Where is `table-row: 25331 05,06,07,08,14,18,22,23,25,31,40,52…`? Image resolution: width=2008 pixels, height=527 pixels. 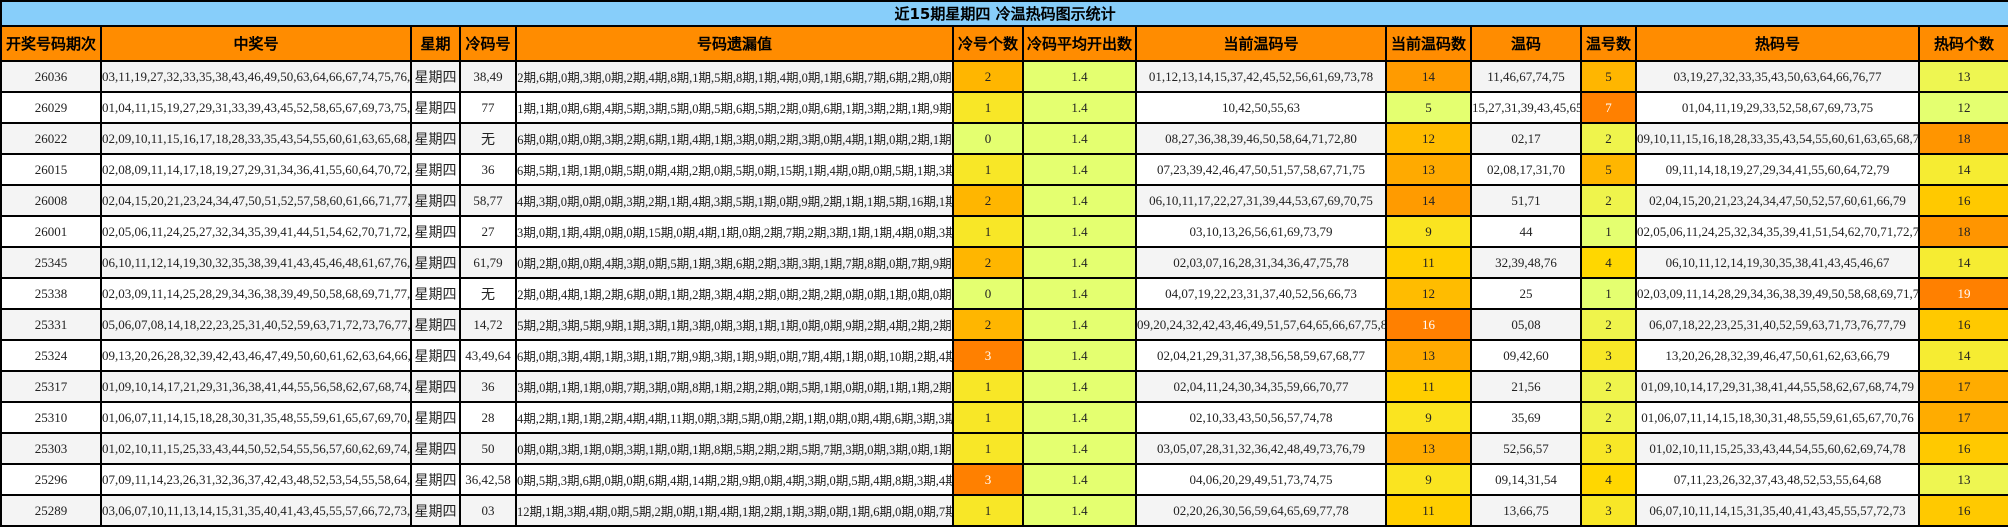 table-row: 25331 05,06,07,08,14,18,22,23,25,31,40,52… is located at coordinates (1004, 324).